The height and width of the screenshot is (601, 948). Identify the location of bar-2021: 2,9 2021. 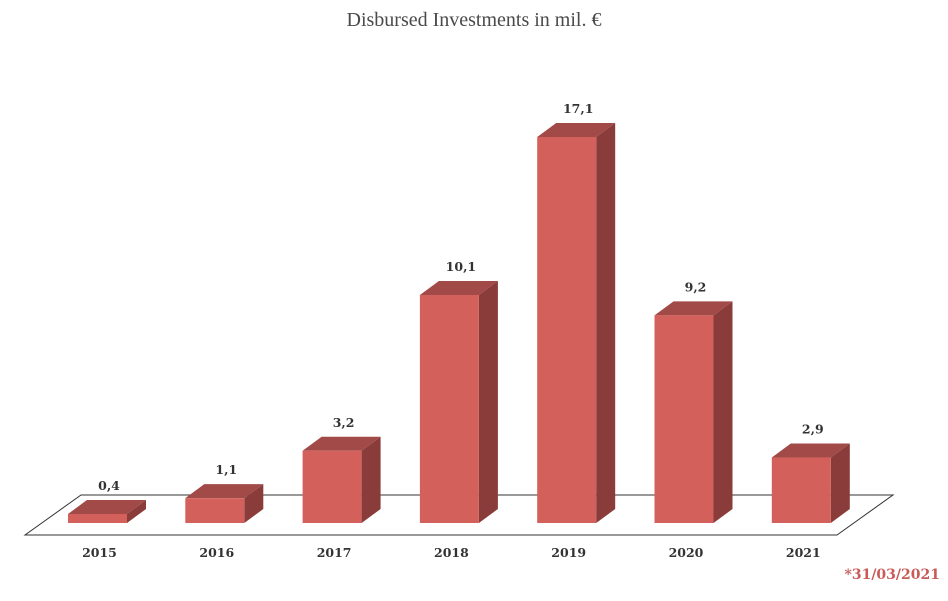
(810, 491).